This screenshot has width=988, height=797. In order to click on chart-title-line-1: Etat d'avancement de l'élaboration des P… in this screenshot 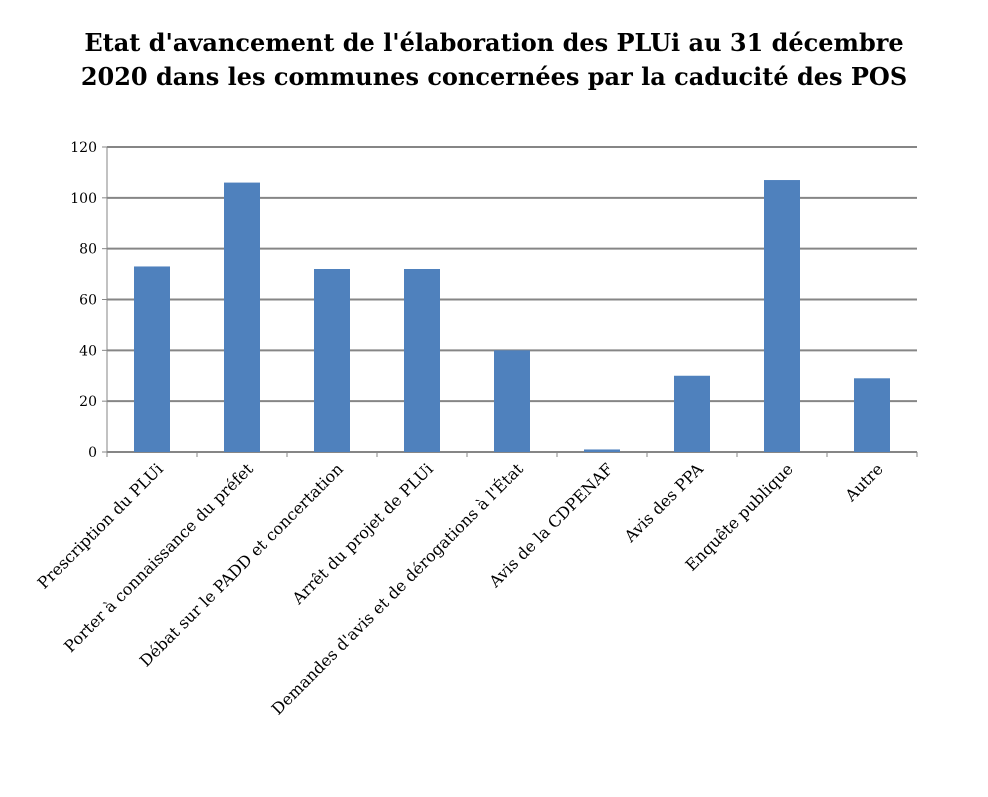, I will do `click(494, 42)`.